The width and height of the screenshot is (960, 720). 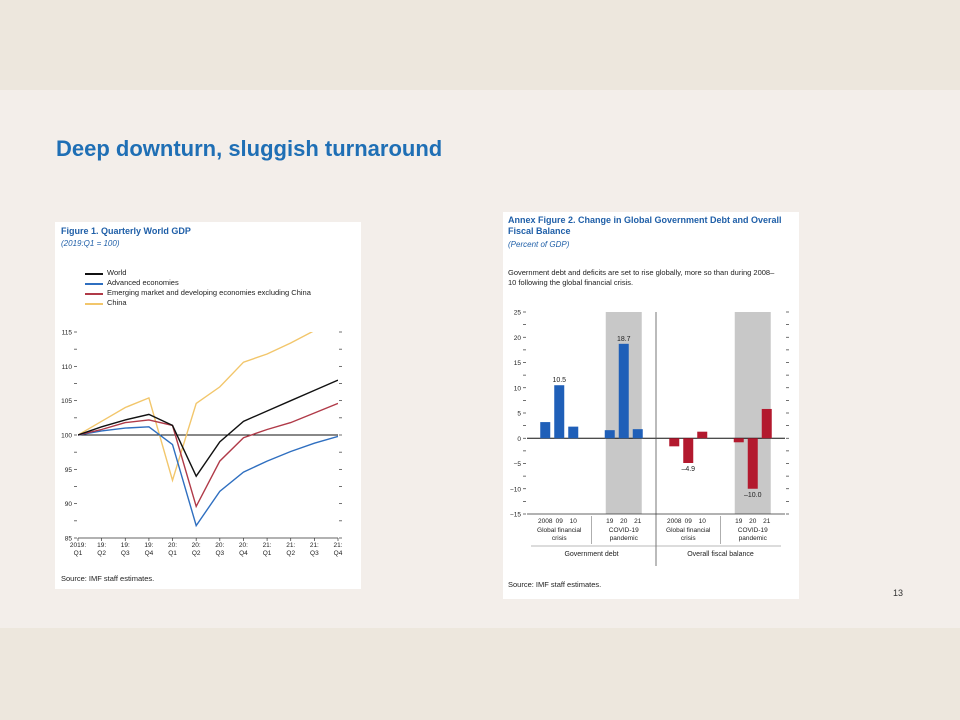 I want to click on figure-2-source: Source: IMF staff estimates., so click(x=555, y=584).